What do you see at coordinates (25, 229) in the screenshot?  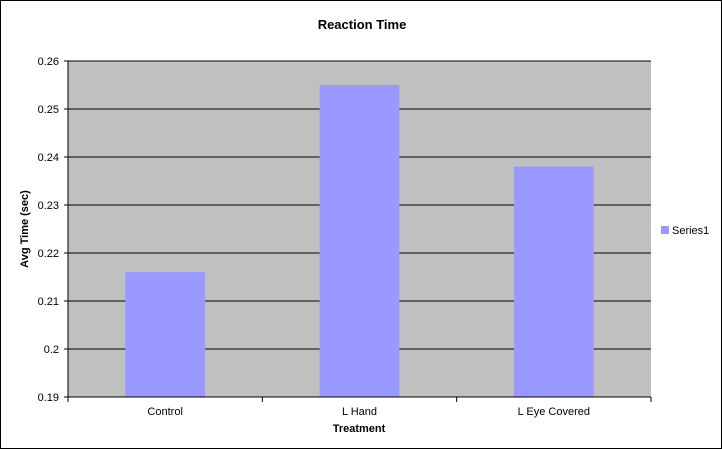 I see `y-axis-title: Avg Time (sec)` at bounding box center [25, 229].